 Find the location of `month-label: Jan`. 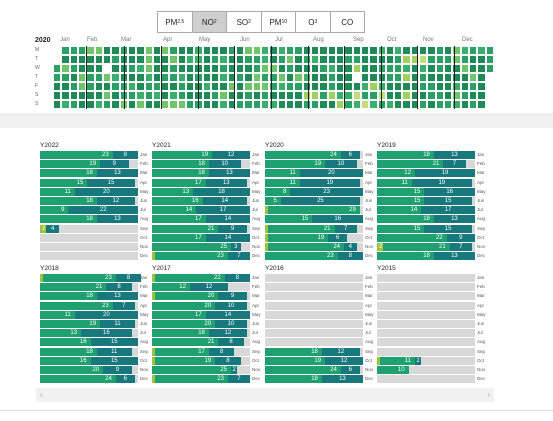

month-label: Jan is located at coordinates (143, 277).